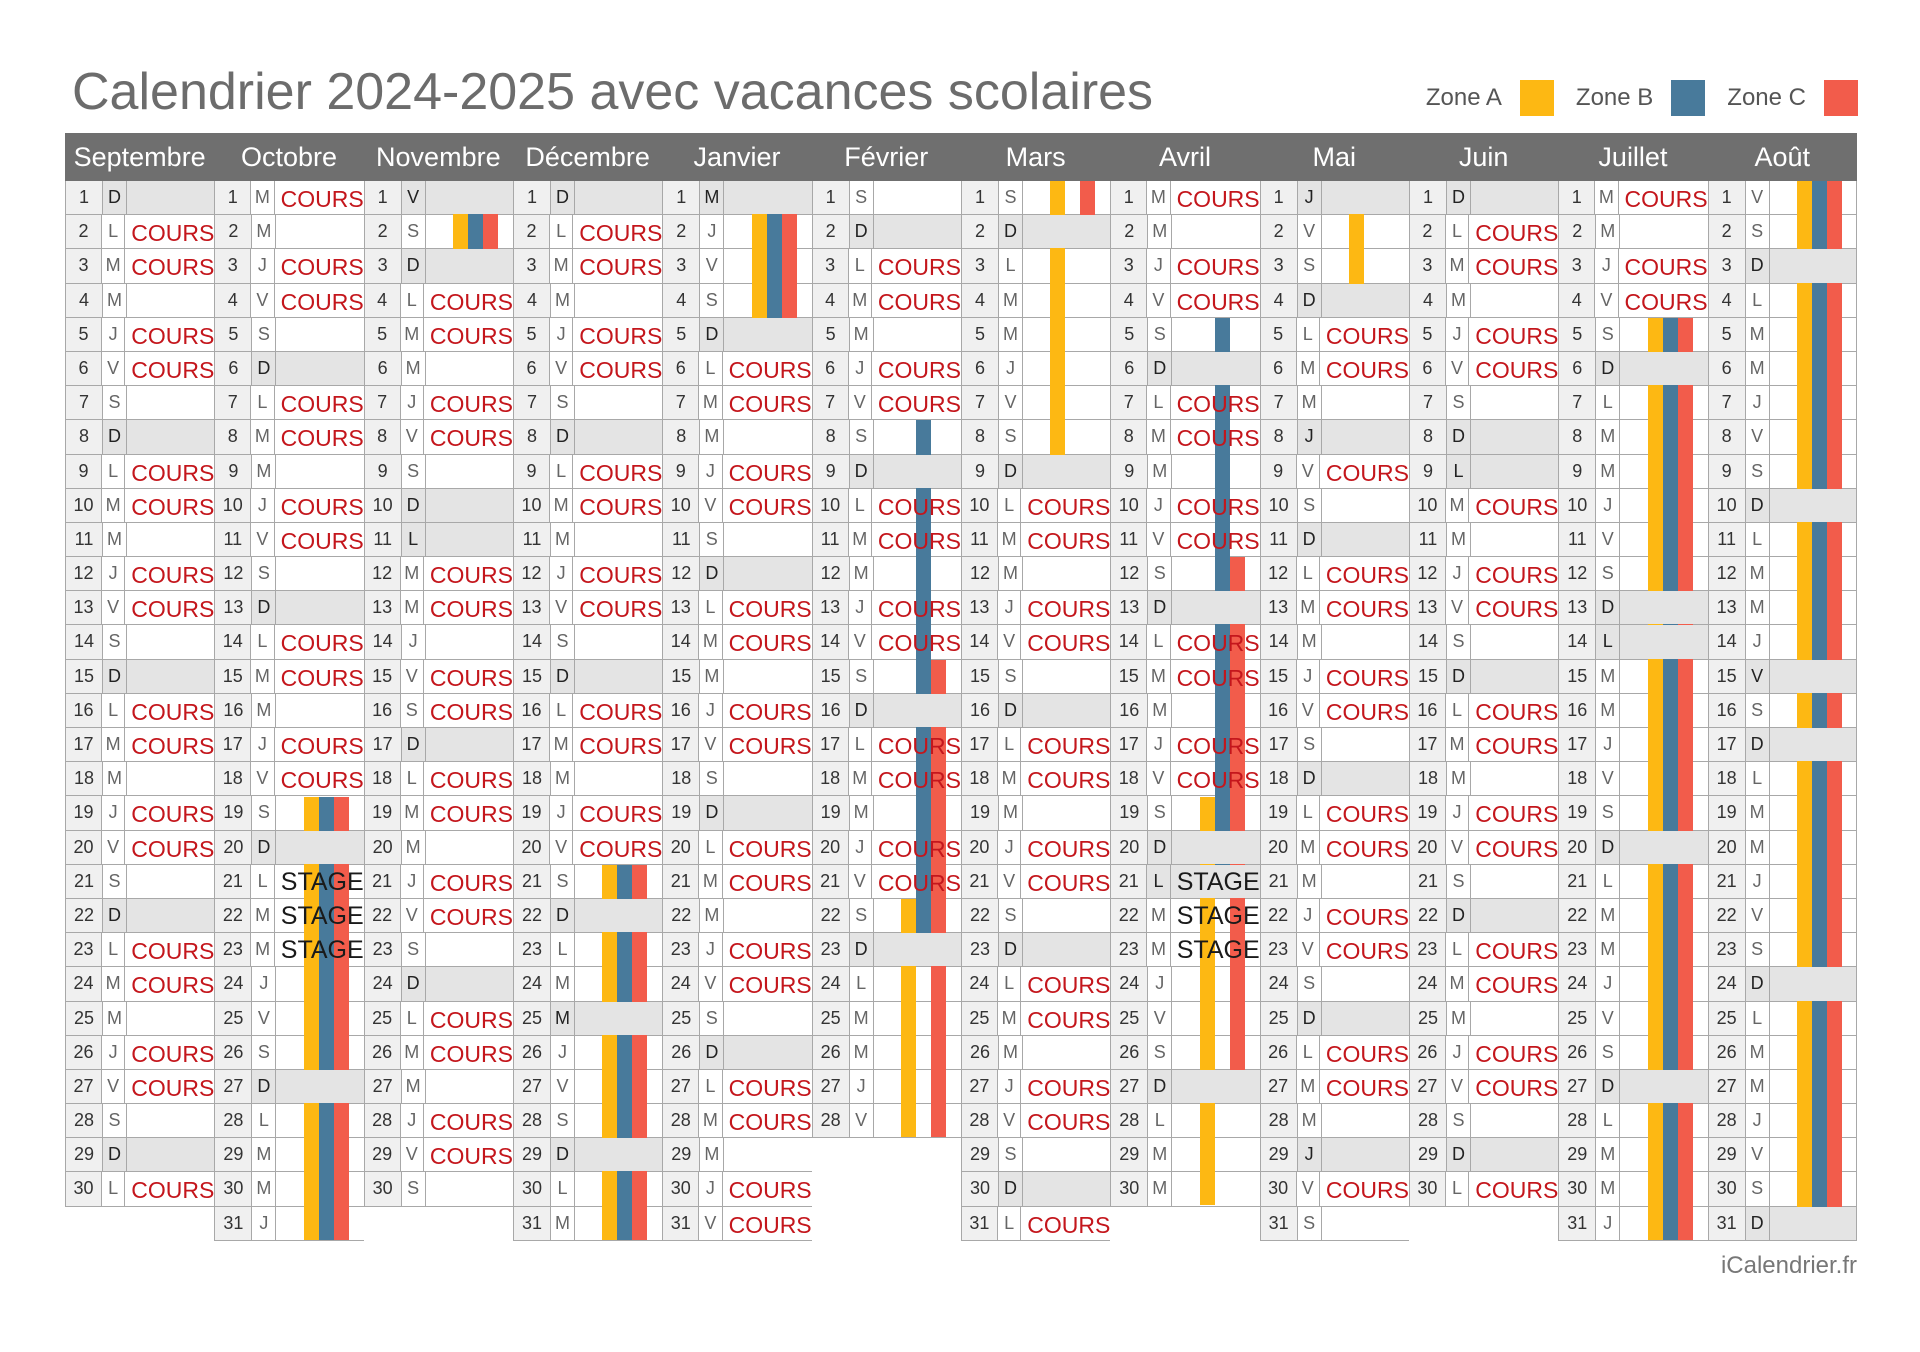 This screenshot has width=1920, height=1352. I want to click on day-row: 10 J, so click(1633, 505).